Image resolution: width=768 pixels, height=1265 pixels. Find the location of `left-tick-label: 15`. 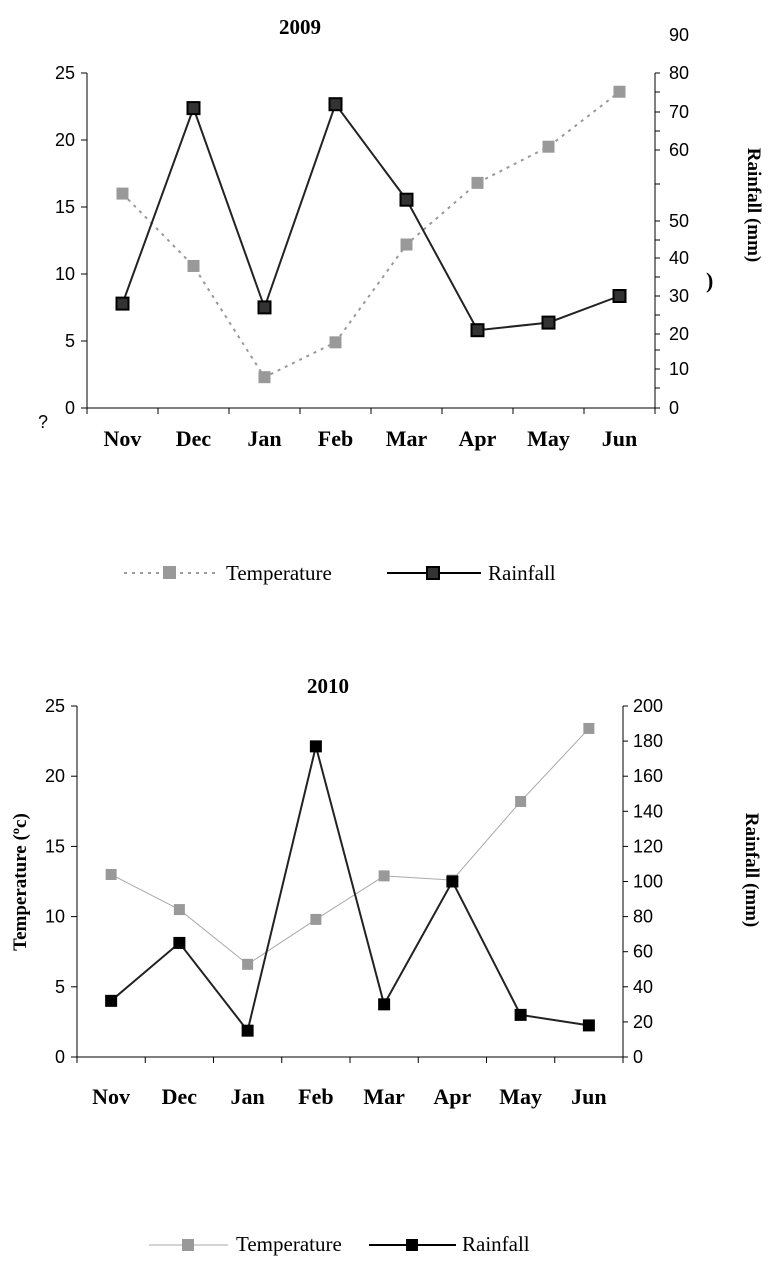

left-tick-label: 15 is located at coordinates (55, 846).